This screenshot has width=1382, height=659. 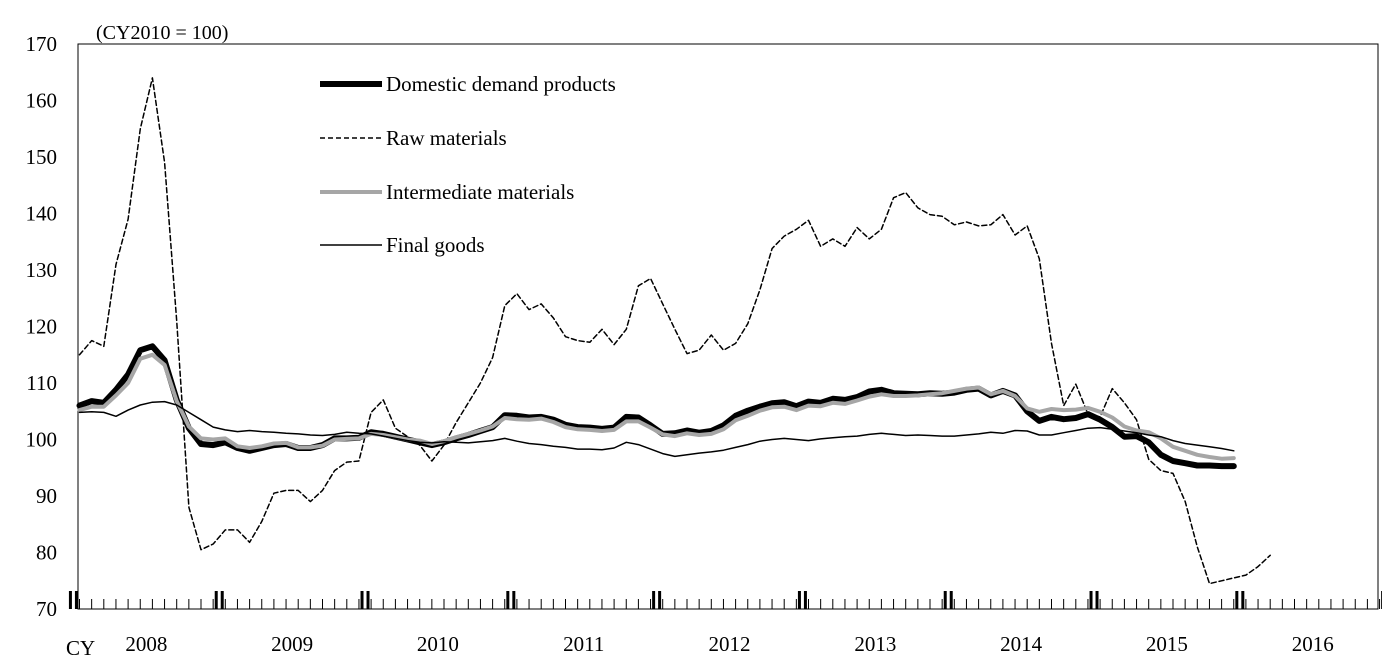 What do you see at coordinates (146, 644) in the screenshot?
I see `x-tick-label: 2008` at bounding box center [146, 644].